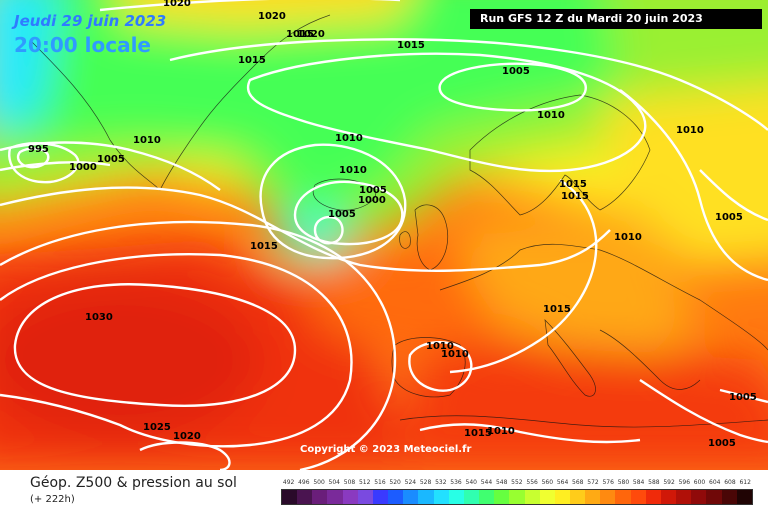  What do you see at coordinates (501, 482) in the screenshot?
I see `scale-tick-label: 548` at bounding box center [501, 482].